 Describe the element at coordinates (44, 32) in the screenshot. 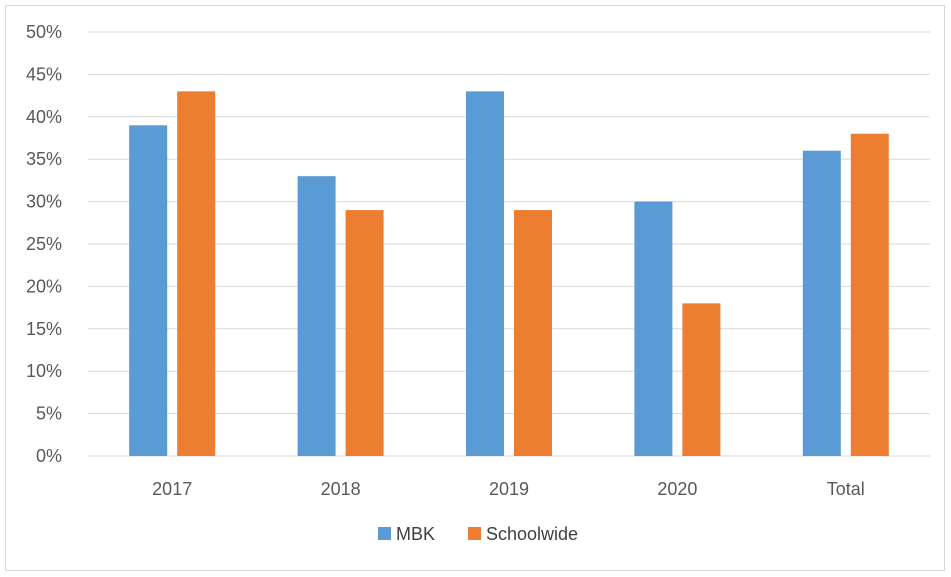

I see `y-tick-label: 50%` at that location.